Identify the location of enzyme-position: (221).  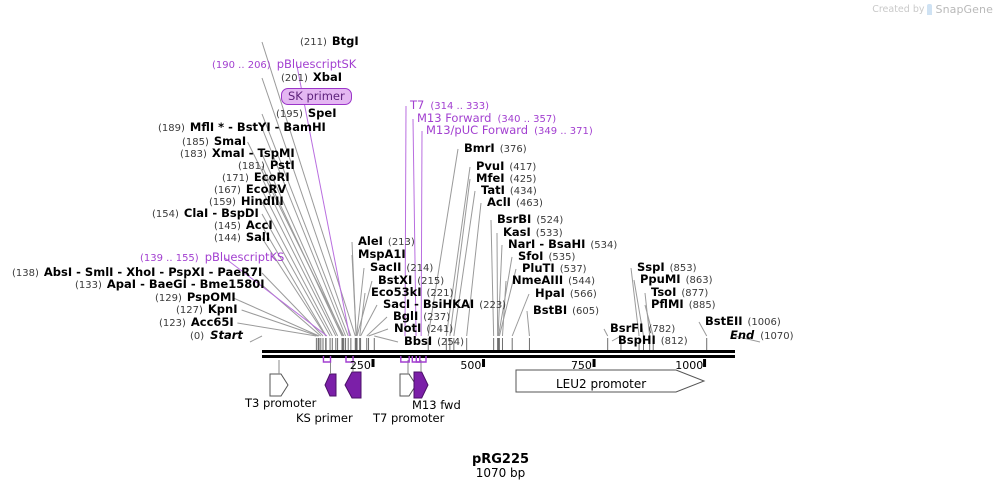
(440, 293).